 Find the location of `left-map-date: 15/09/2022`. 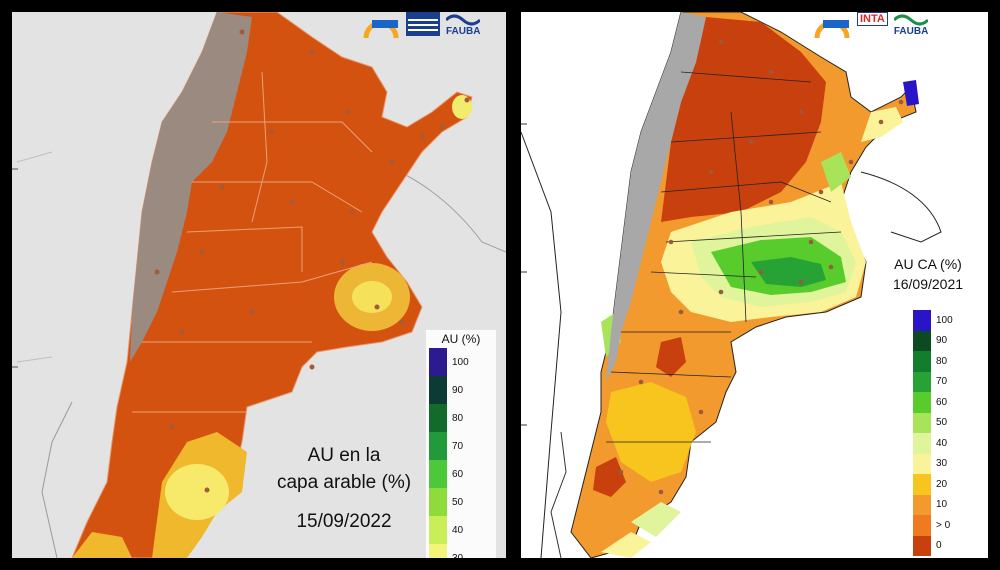

left-map-date: 15/09/2022 is located at coordinates (344, 521).